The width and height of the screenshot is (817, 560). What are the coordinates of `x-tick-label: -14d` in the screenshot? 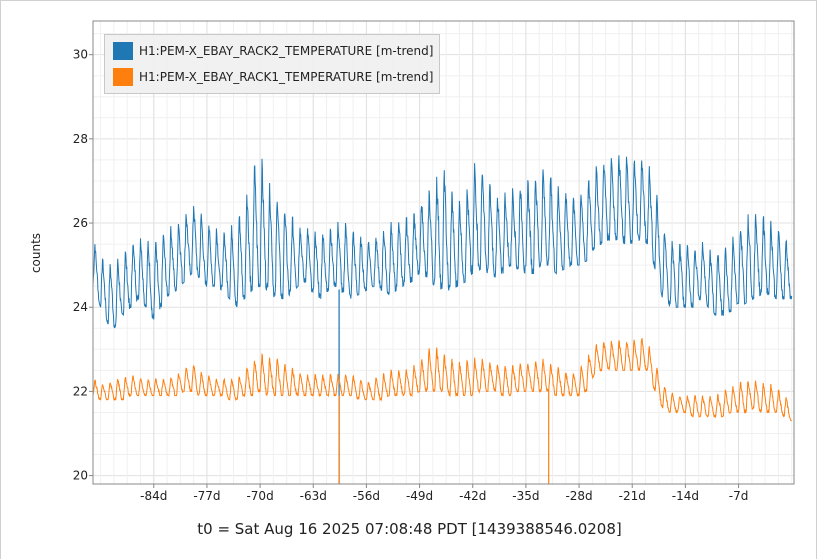 It's located at (685, 496).